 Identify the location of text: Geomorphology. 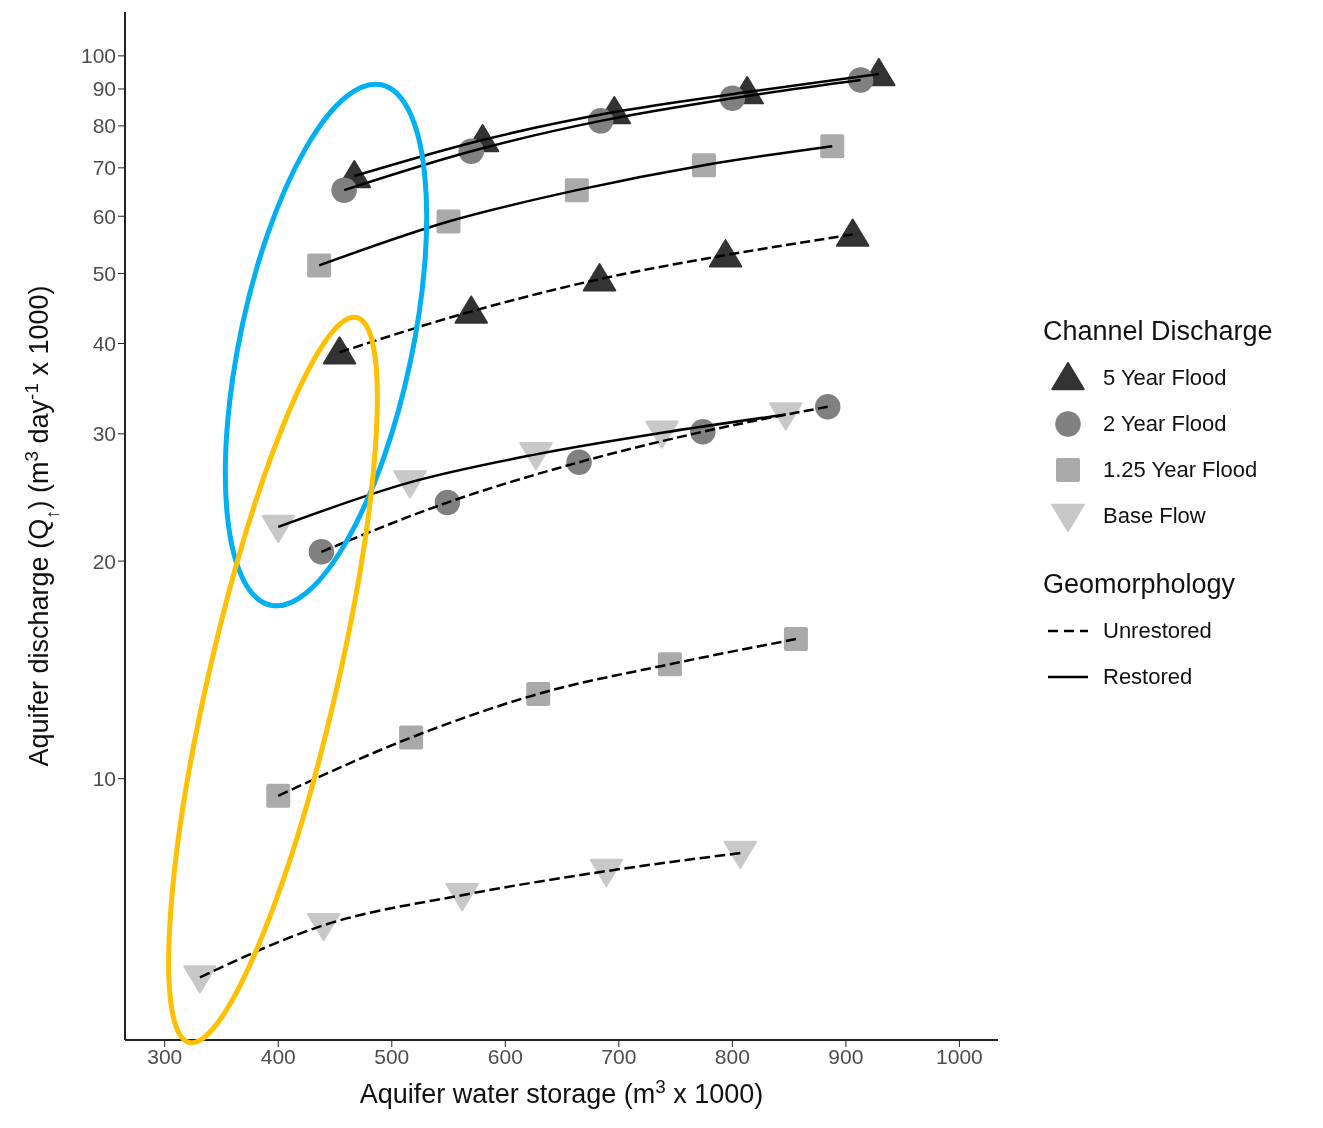
(1139, 584).